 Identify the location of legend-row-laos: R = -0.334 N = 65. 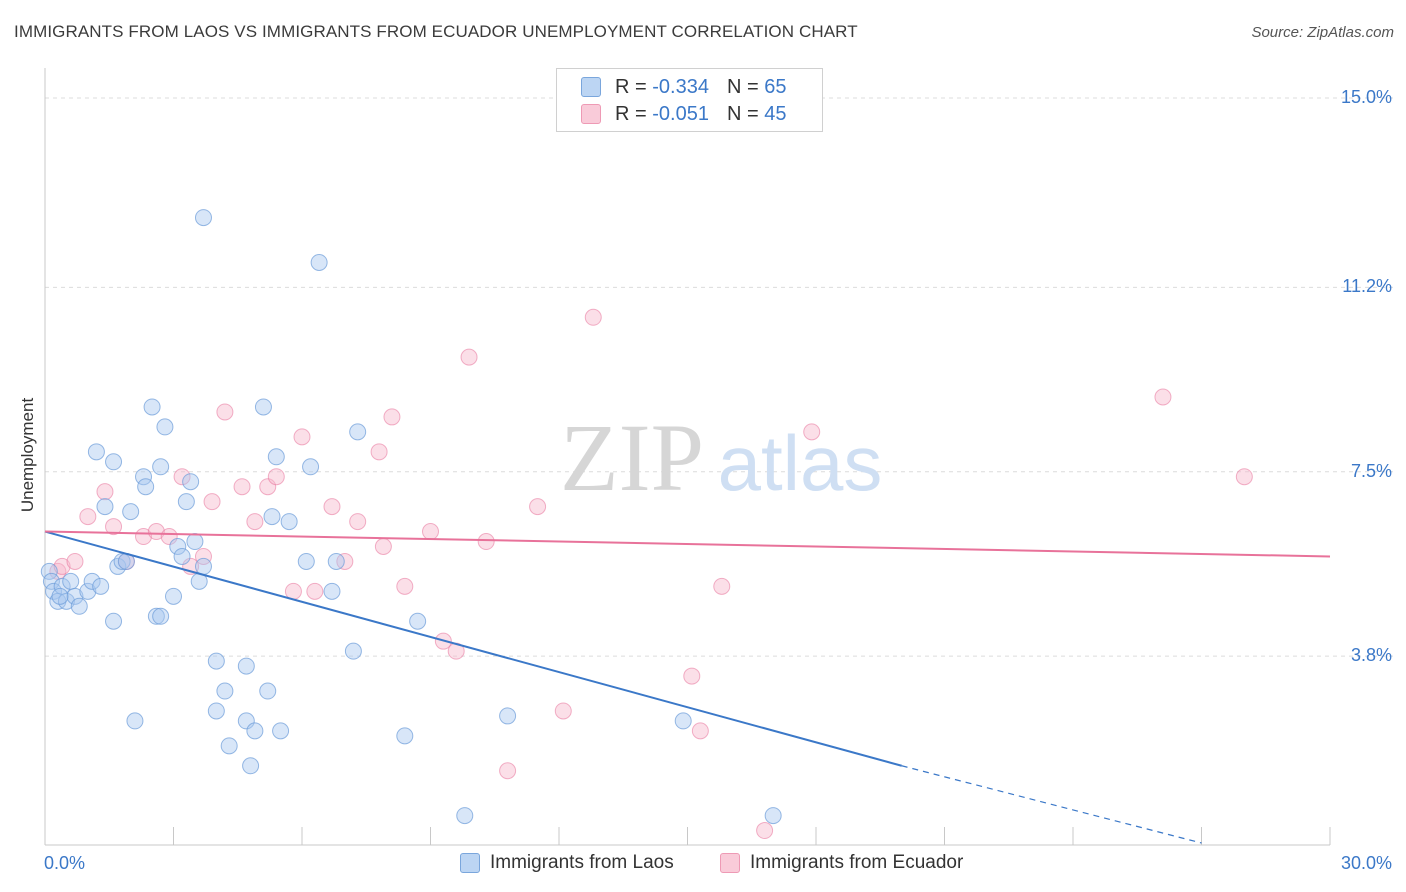
(683, 87).